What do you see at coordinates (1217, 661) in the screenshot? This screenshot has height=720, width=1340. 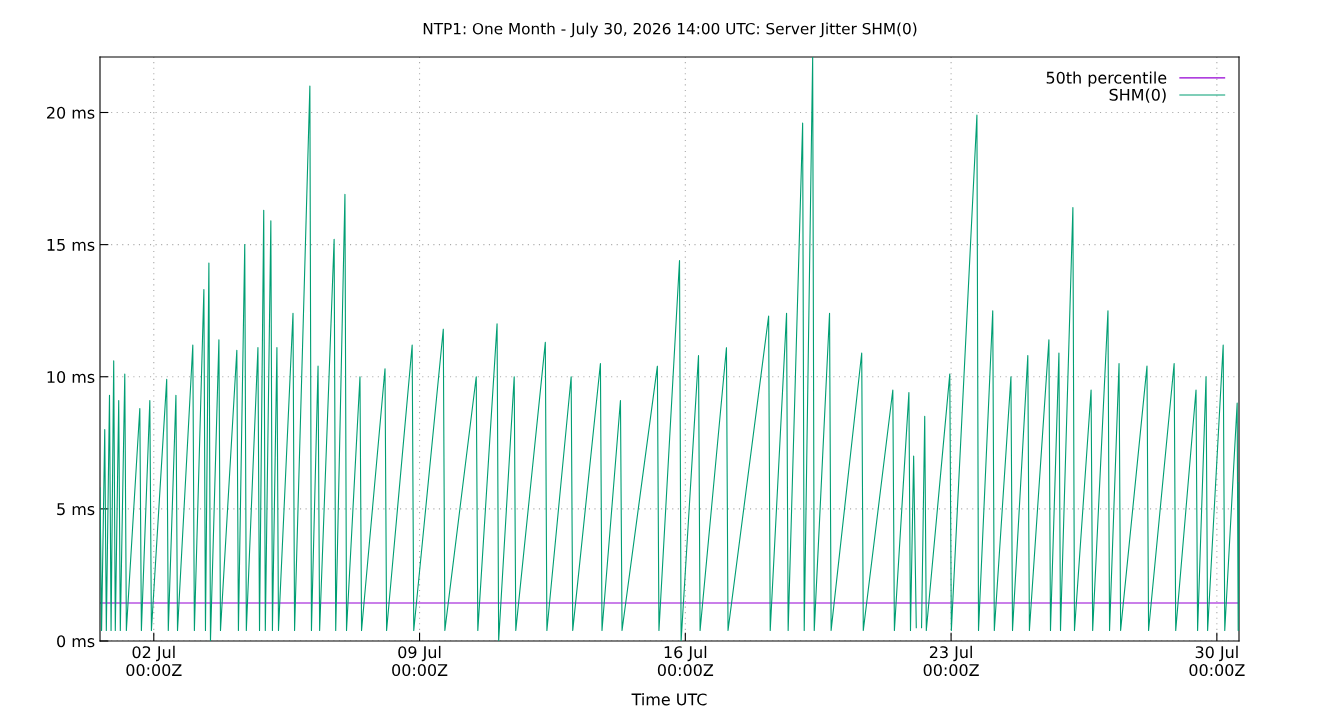 I see `x-tick-label: 30 Jul 00:00Z` at bounding box center [1217, 661].